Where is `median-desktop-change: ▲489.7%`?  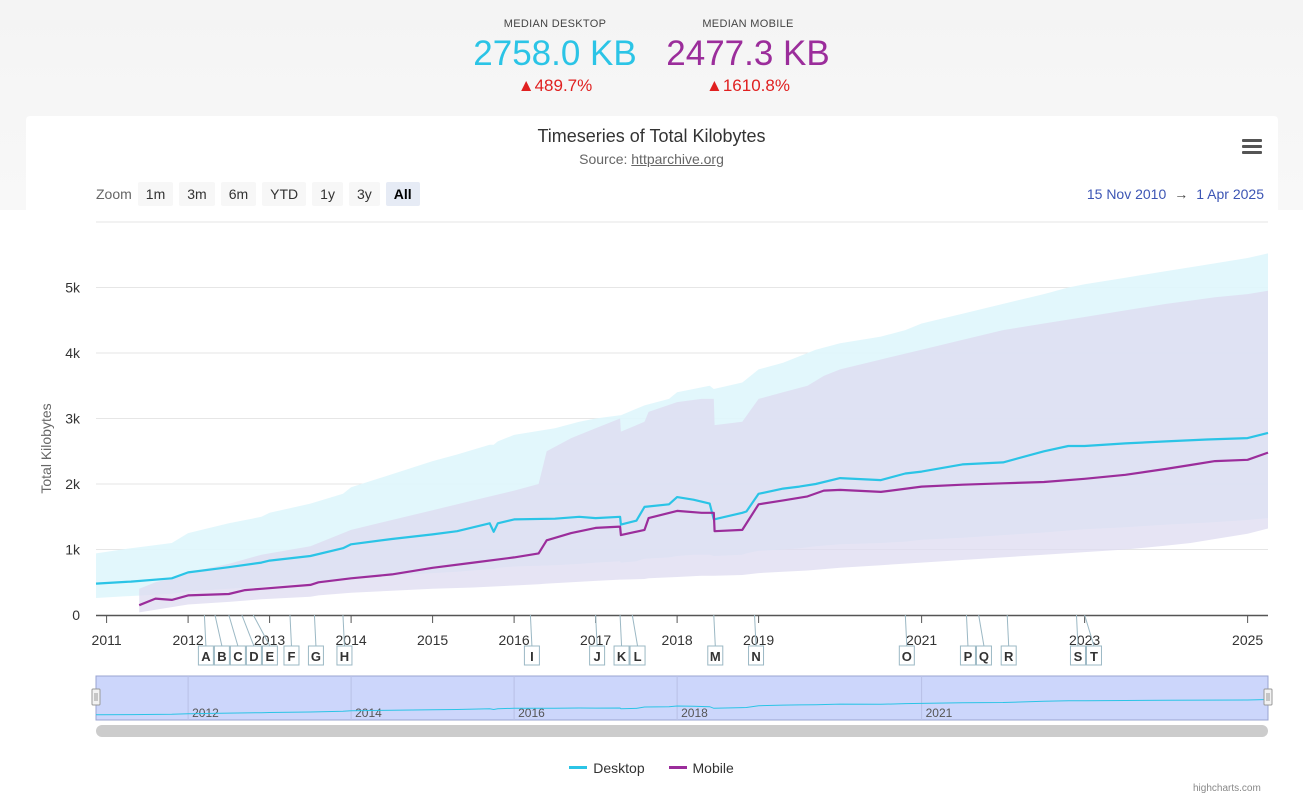
median-desktop-change: ▲489.7% is located at coordinates (555, 85).